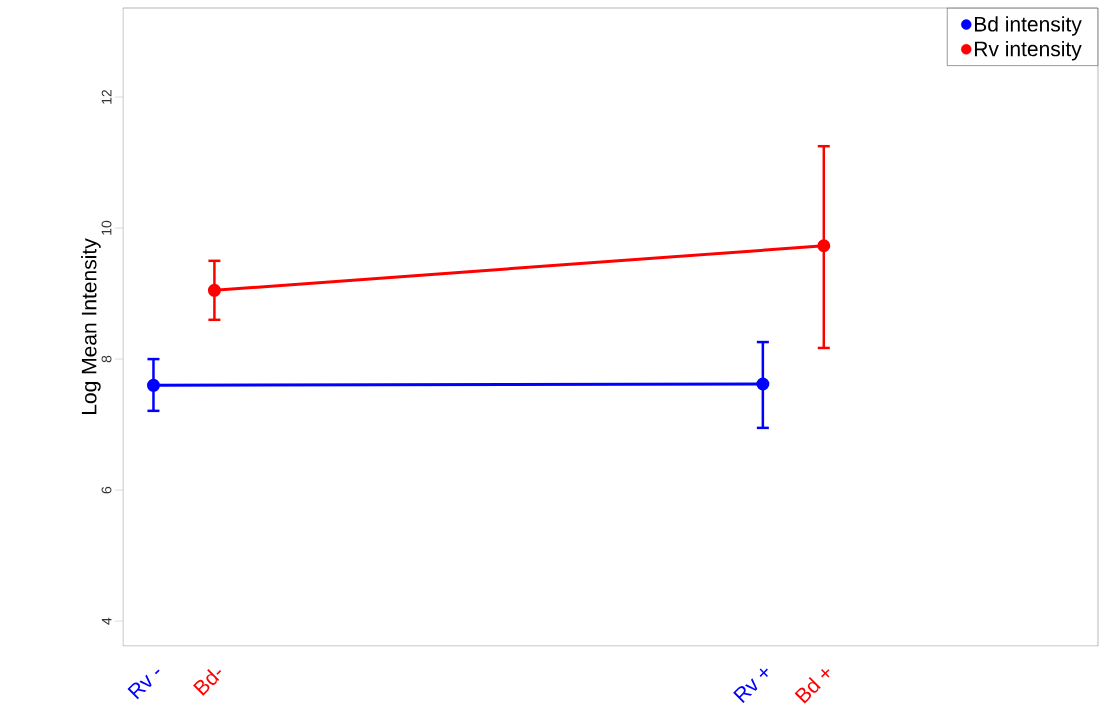 The image size is (1099, 728). What do you see at coordinates (207, 682) in the screenshot?
I see `x-tick-label: Bd-` at bounding box center [207, 682].